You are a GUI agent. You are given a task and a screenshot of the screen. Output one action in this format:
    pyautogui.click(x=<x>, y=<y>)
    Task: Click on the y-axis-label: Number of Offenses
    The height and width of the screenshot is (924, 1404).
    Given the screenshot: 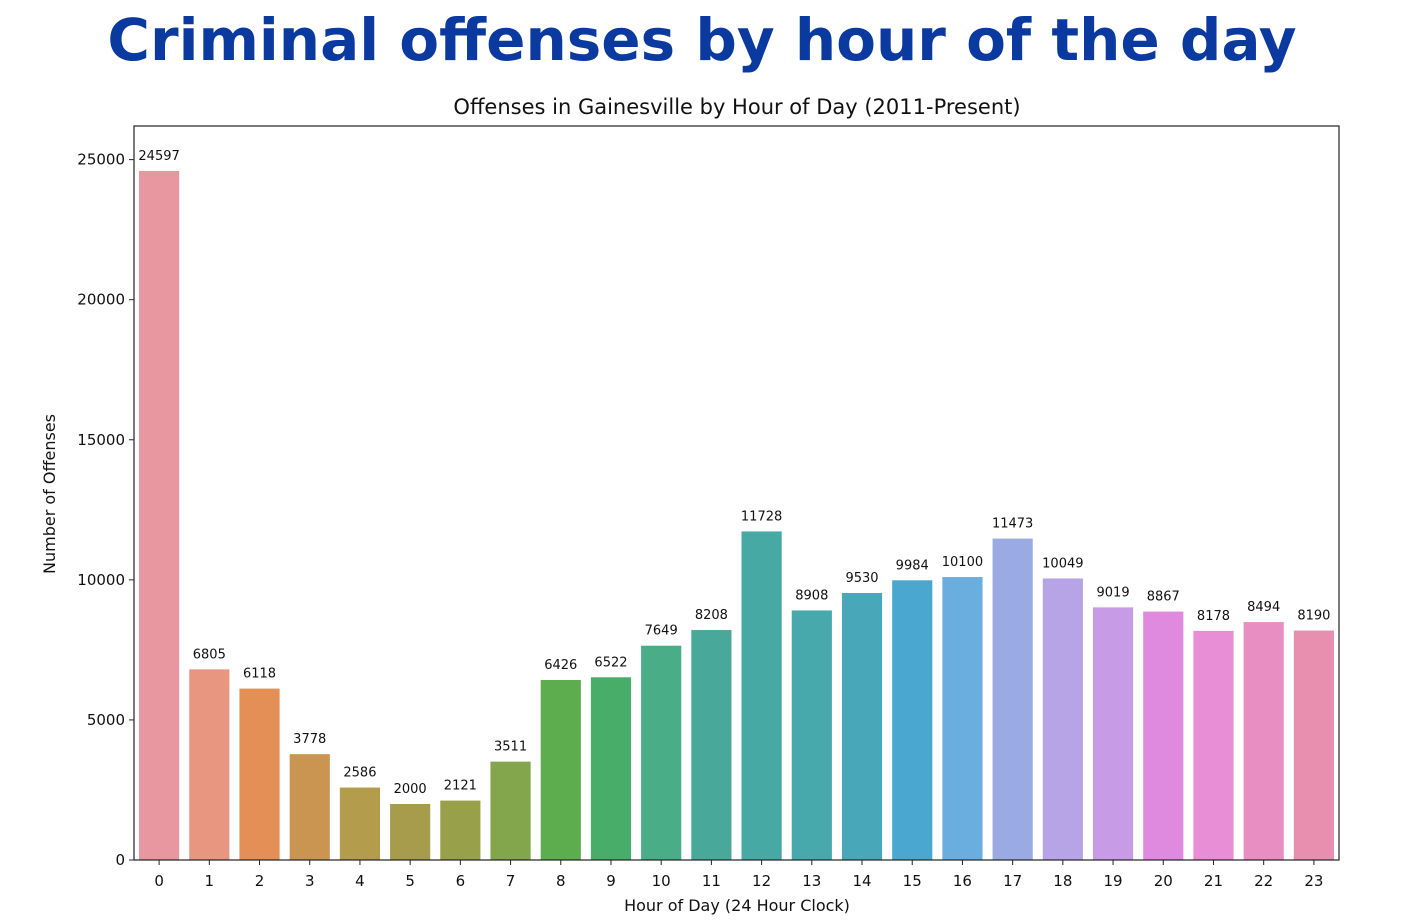 What is the action you would take?
    pyautogui.click(x=49, y=494)
    